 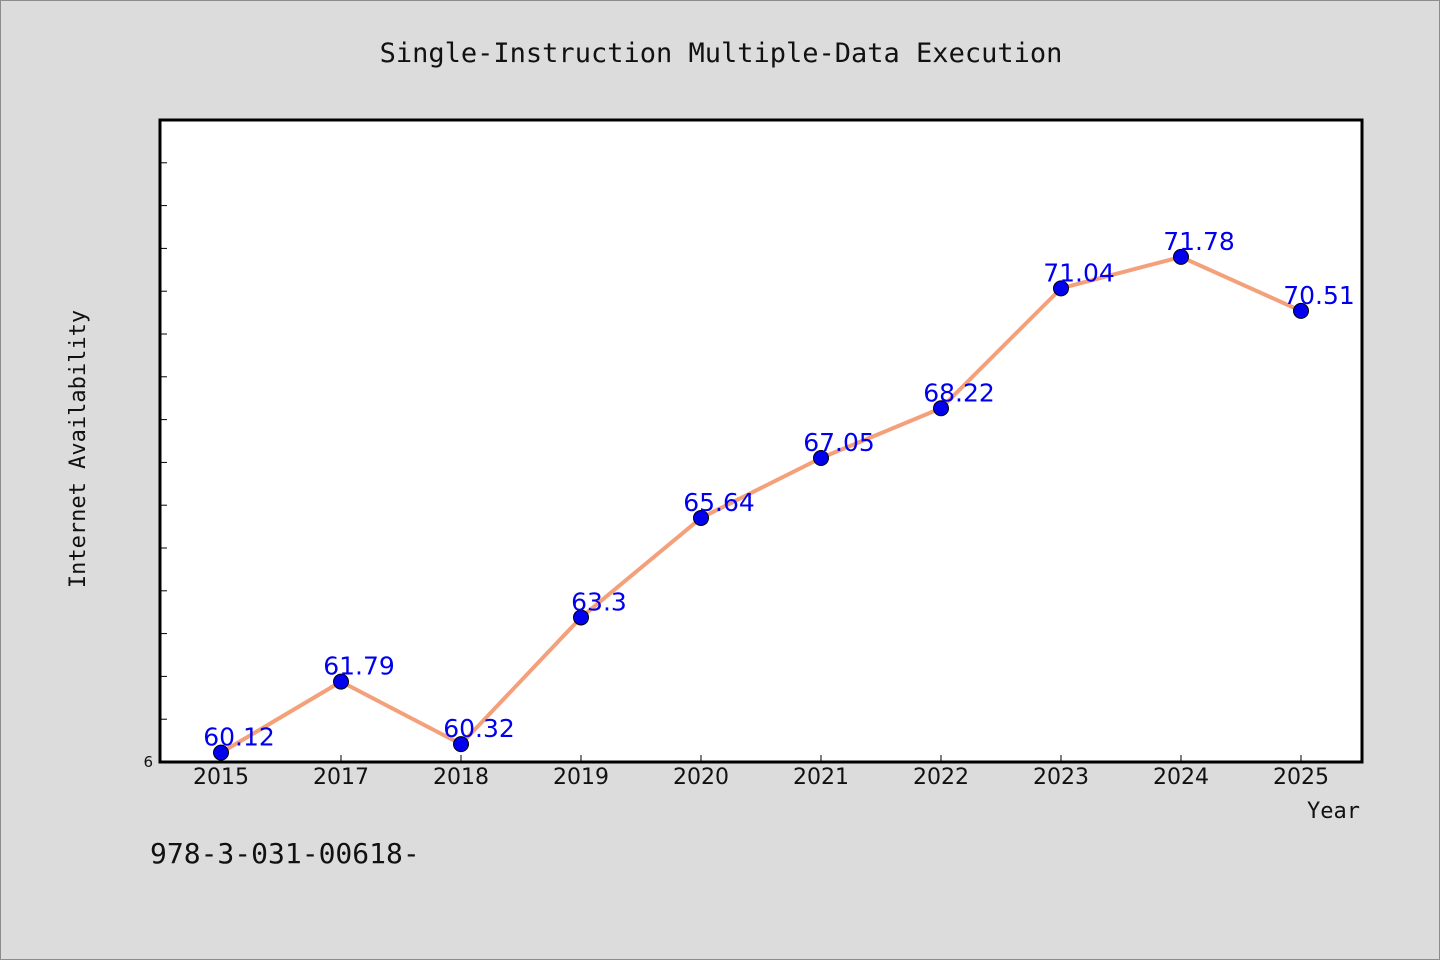 What do you see at coordinates (1319, 295) in the screenshot?
I see `data-label: 70.51` at bounding box center [1319, 295].